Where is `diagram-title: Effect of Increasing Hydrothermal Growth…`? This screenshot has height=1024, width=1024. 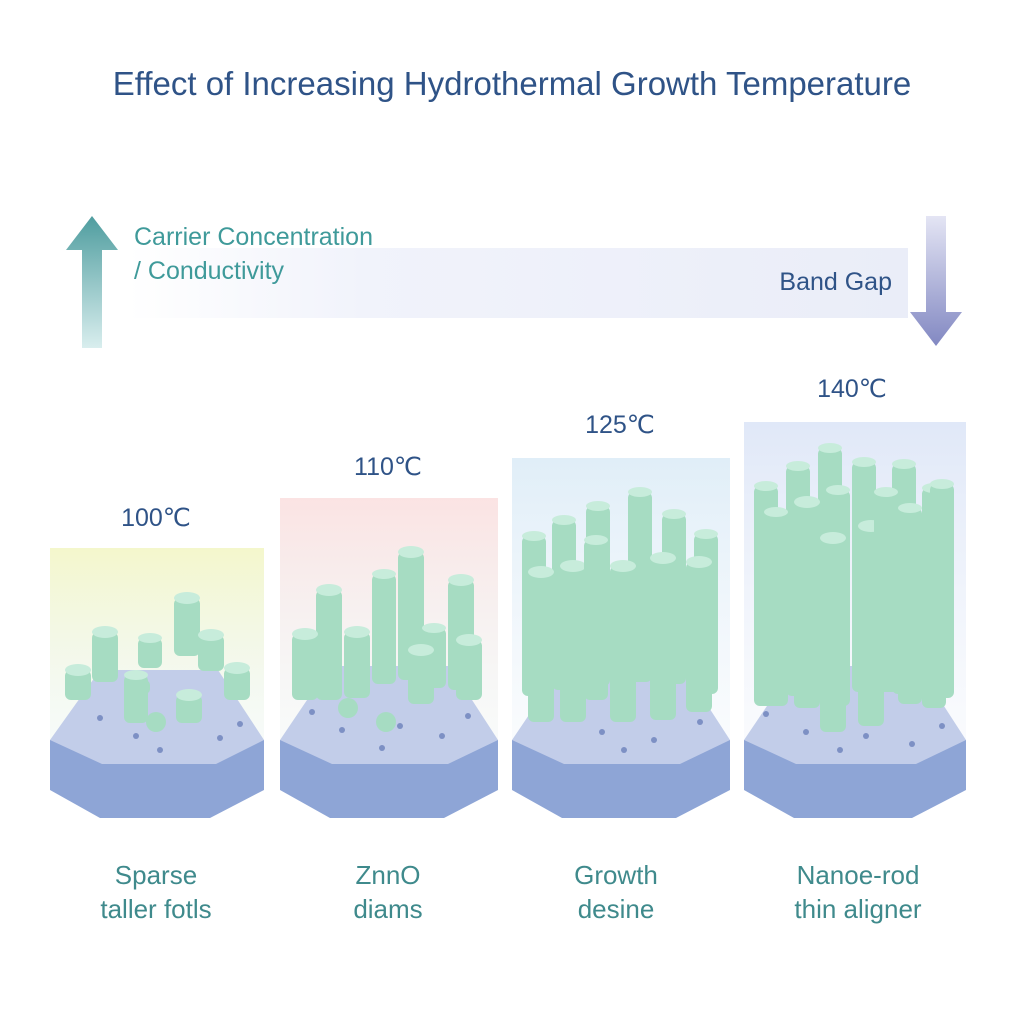 diagram-title: Effect of Increasing Hydrothermal Growth… is located at coordinates (512, 83).